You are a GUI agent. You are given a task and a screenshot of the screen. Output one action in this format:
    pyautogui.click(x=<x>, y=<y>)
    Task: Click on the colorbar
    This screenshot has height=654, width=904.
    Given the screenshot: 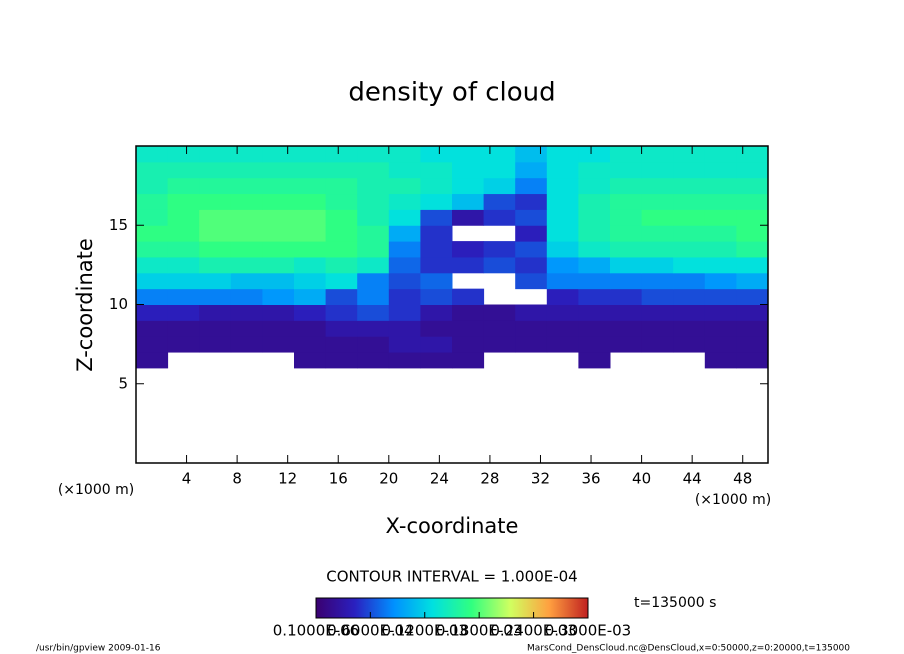 What is the action you would take?
    pyautogui.click(x=452, y=608)
    